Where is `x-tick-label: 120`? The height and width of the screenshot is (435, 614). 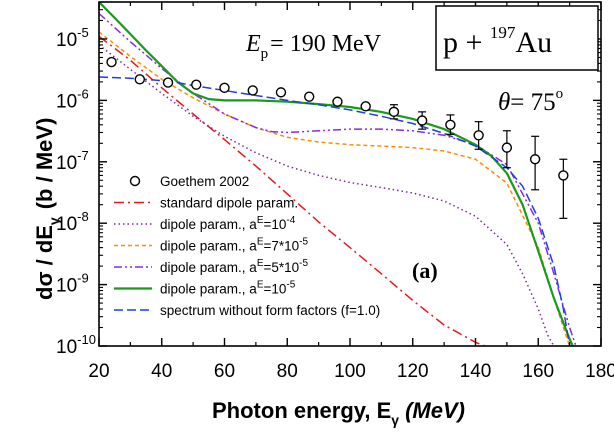 x-tick-label: 120 is located at coordinates (413, 371).